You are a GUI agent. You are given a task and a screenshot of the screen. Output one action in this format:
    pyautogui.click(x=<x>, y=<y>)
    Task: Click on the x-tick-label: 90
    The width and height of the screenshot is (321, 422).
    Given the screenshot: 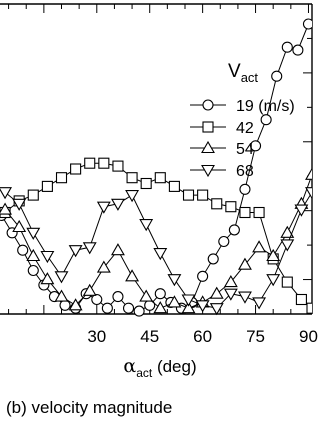 What is the action you would take?
    pyautogui.click(x=308, y=336)
    